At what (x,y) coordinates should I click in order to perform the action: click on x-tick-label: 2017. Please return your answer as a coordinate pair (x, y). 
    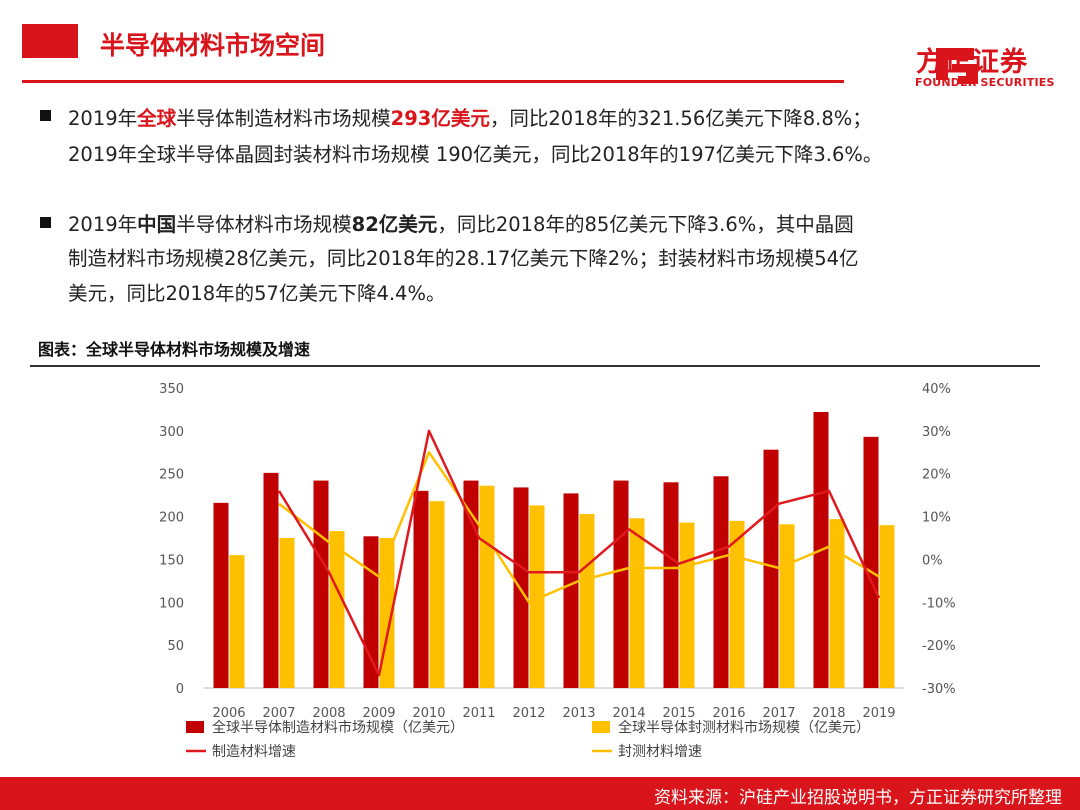
    Looking at the image, I should click on (778, 713).